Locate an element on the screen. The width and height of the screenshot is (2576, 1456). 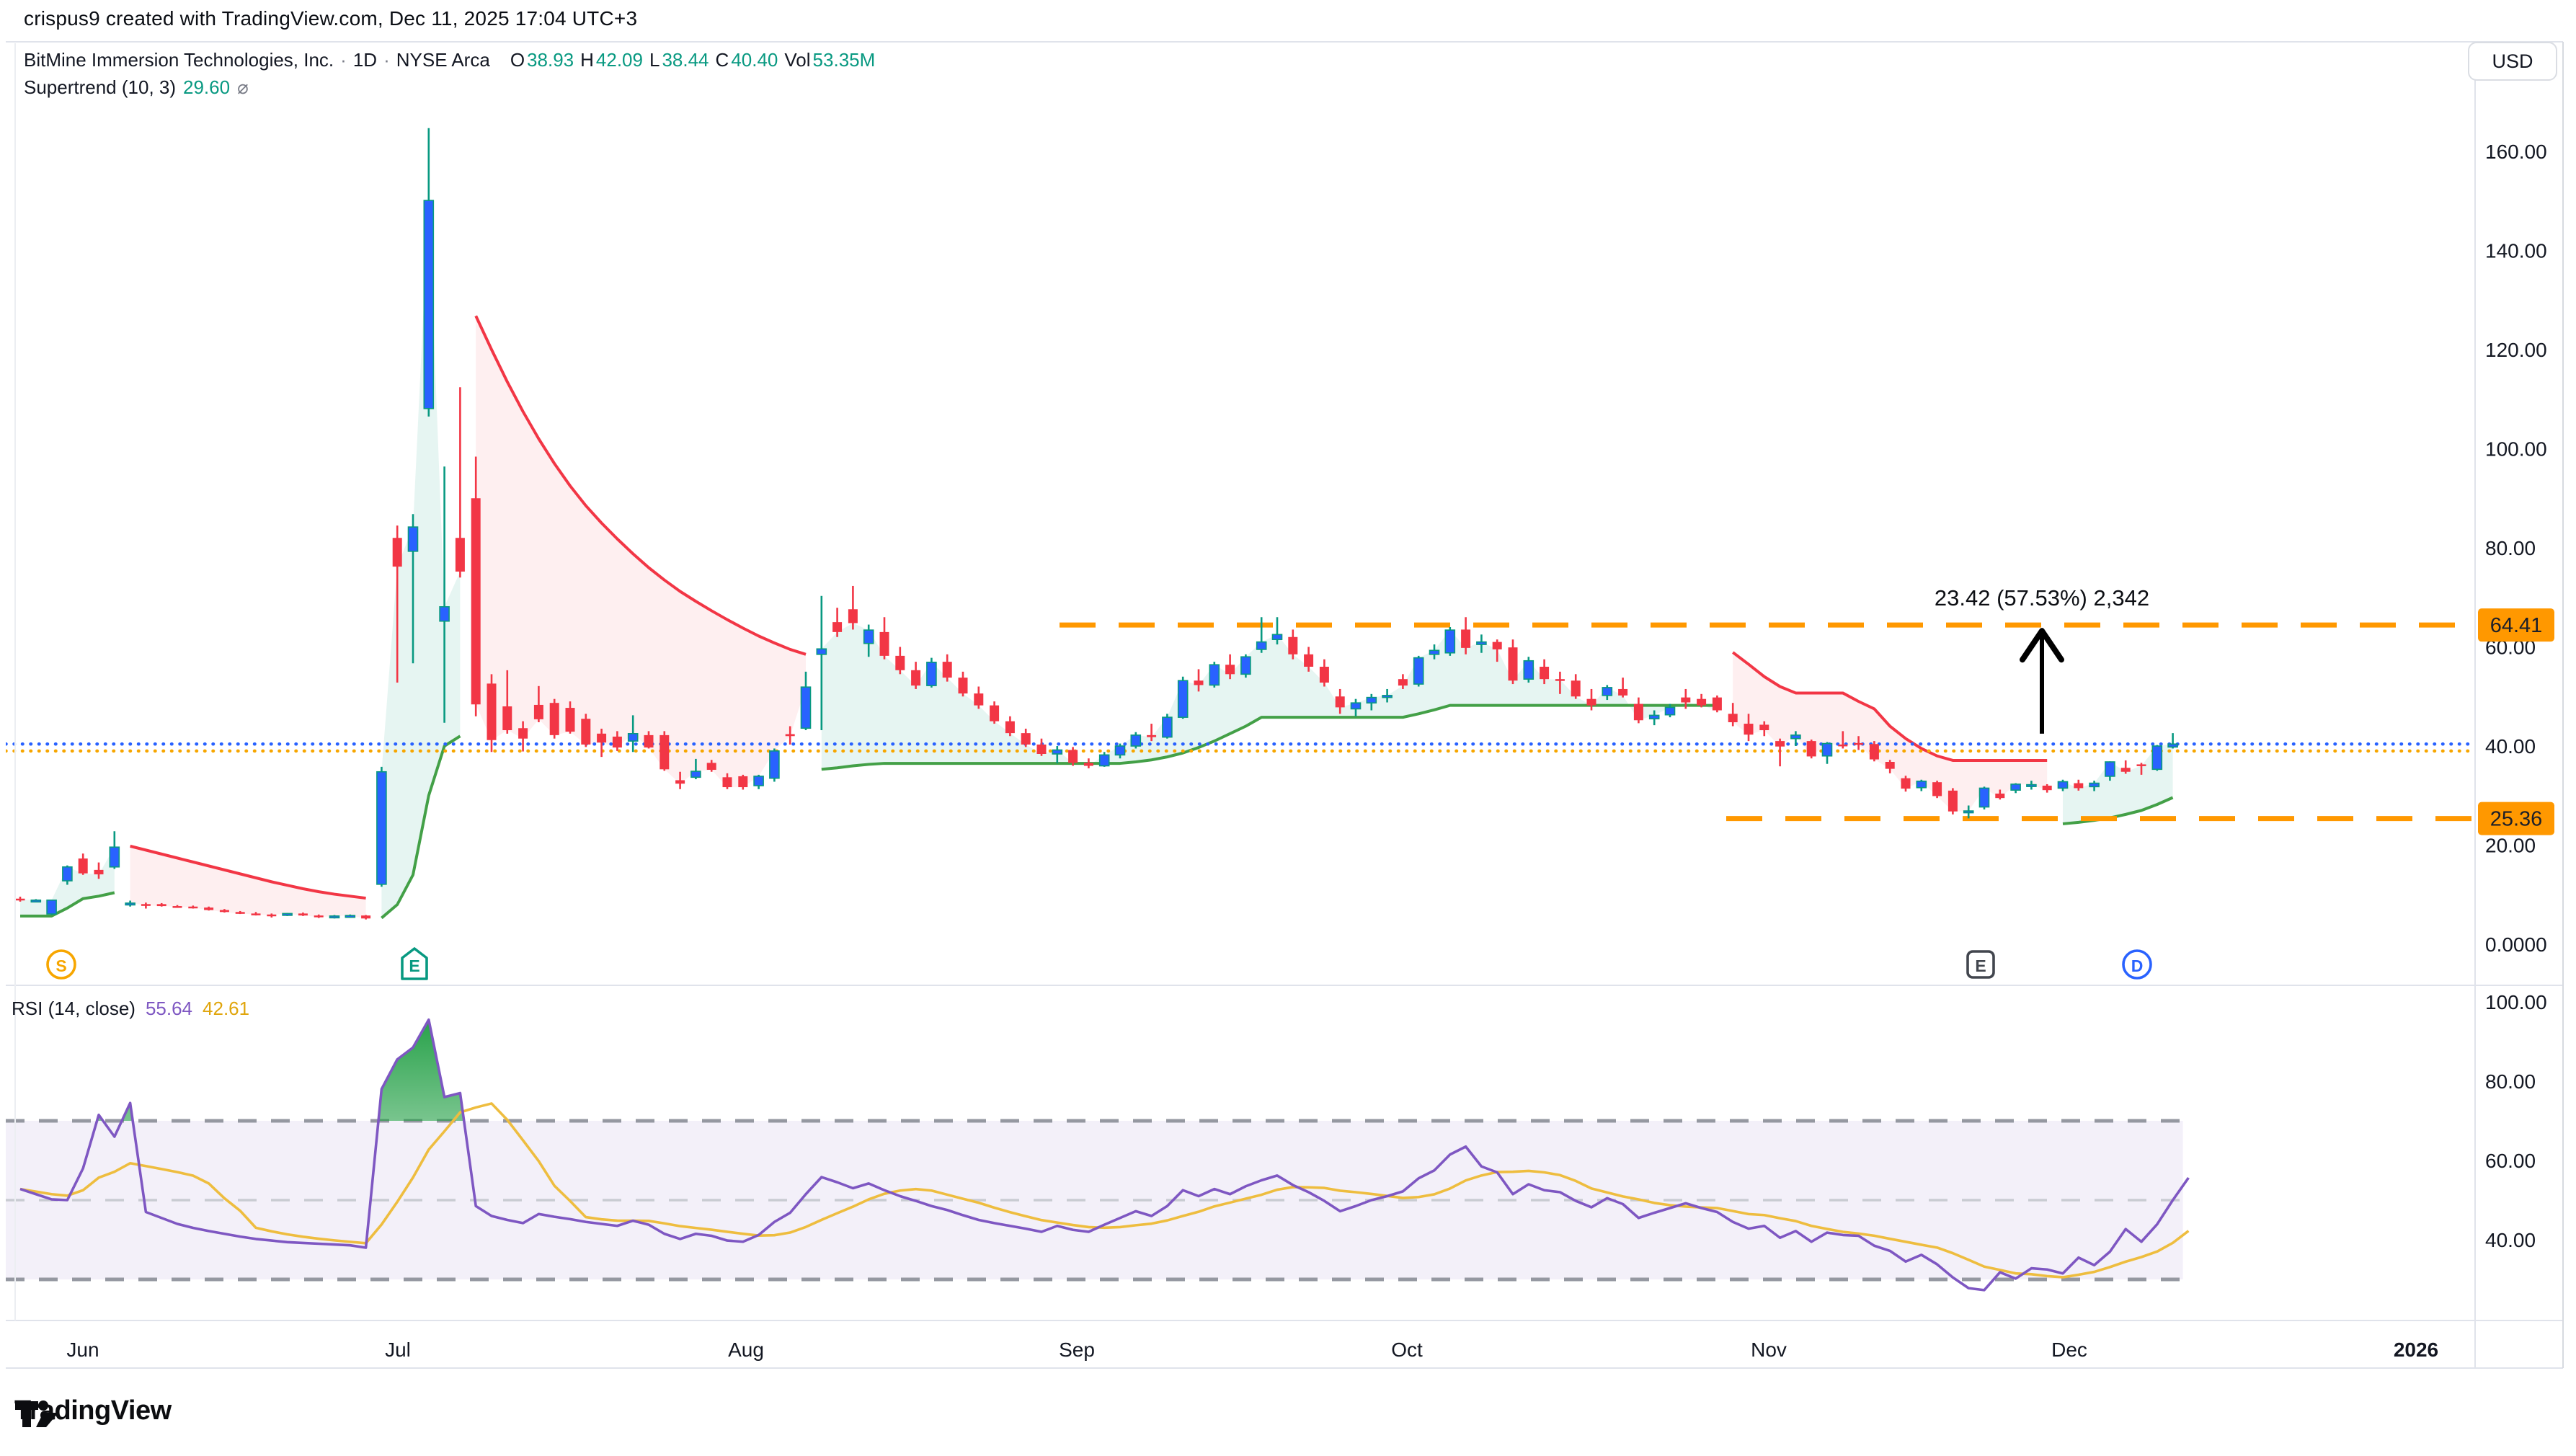
dividend-badge-letter: D is located at coordinates (2137, 965).